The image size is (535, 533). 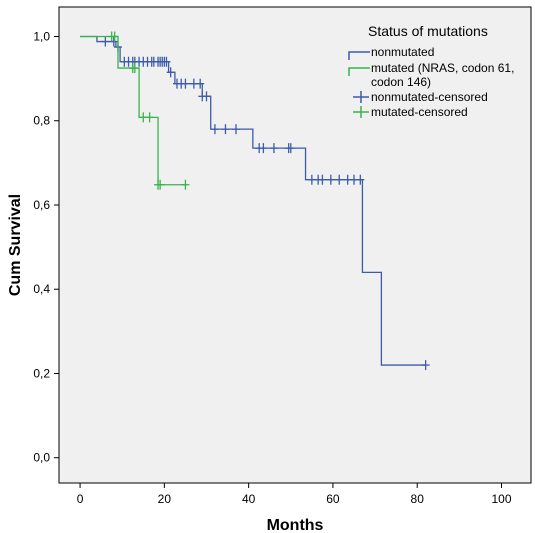 I want to click on series-mutated, so click(x=135, y=110).